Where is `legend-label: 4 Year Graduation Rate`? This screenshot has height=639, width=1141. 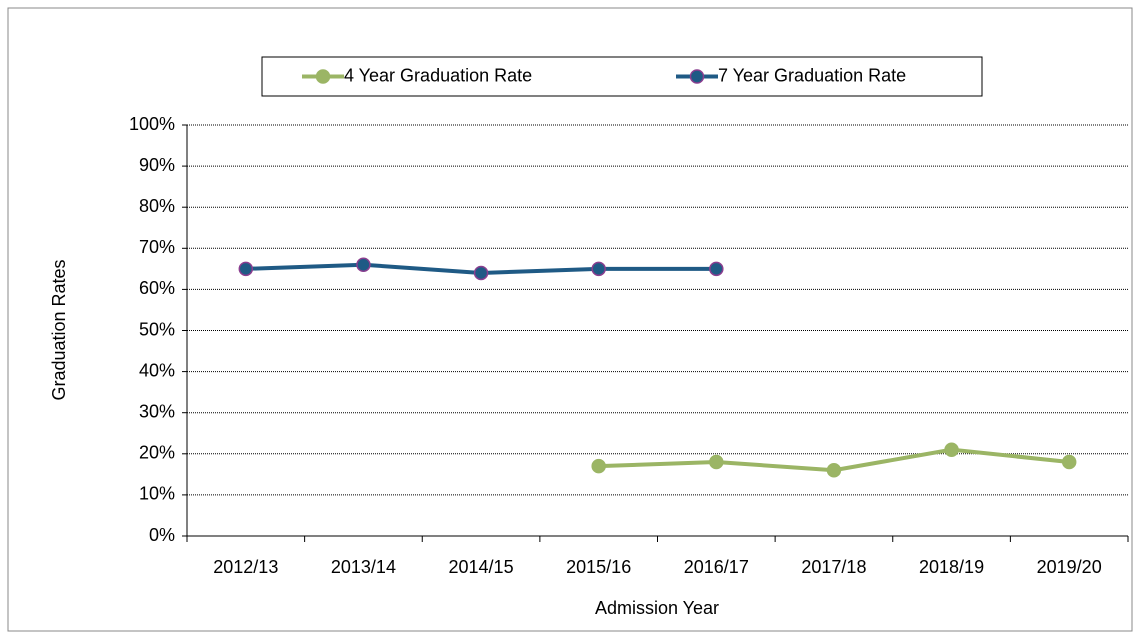 legend-label: 4 Year Graduation Rate is located at coordinates (438, 75).